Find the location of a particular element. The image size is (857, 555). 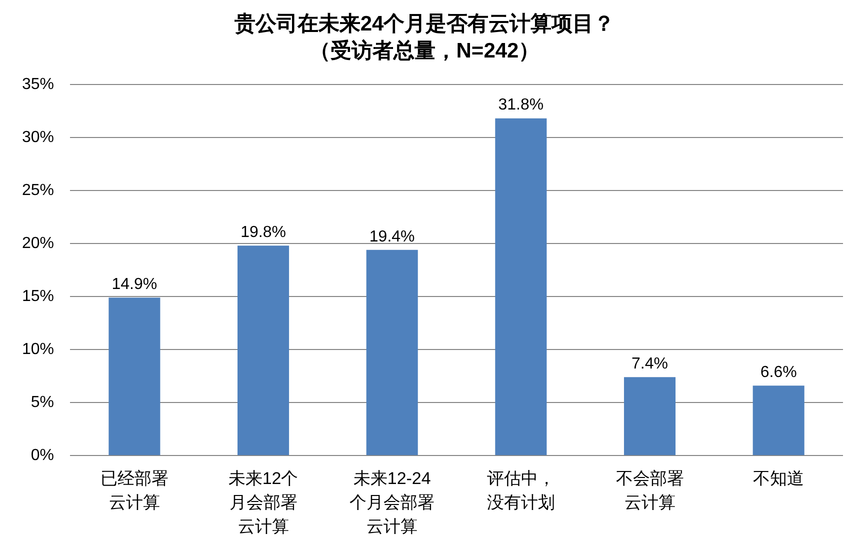

y-tick-label: 15% is located at coordinates (38, 296).